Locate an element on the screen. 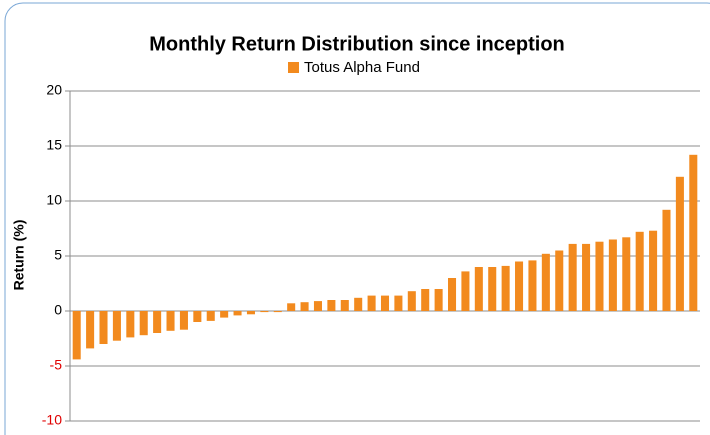 The image size is (710, 435). y-tick-label: 5 is located at coordinates (58, 255).